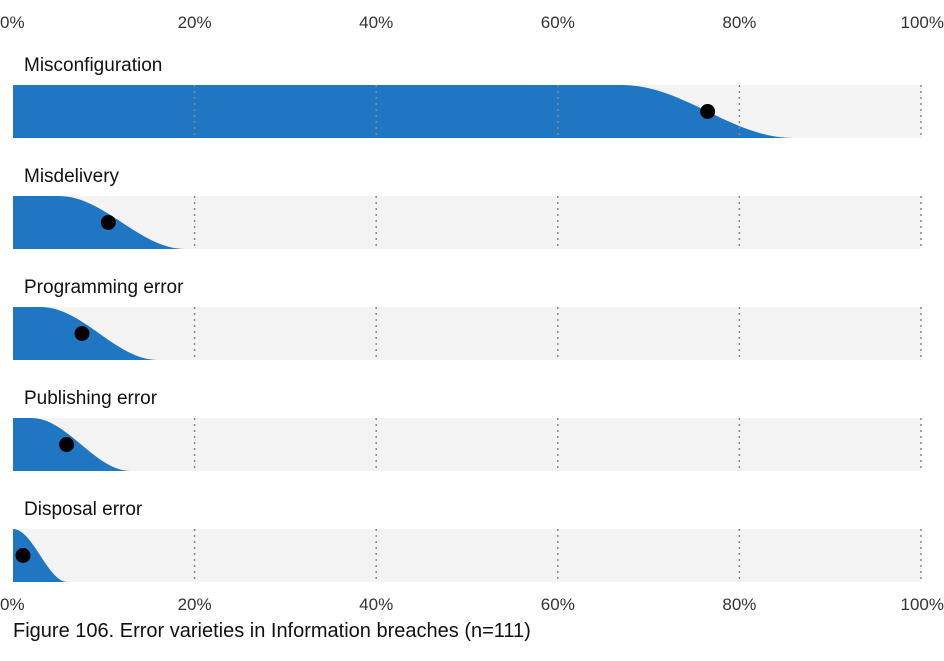 Image resolution: width=944 pixels, height=661 pixels. What do you see at coordinates (558, 22) in the screenshot?
I see `top-tick-label: 60%` at bounding box center [558, 22].